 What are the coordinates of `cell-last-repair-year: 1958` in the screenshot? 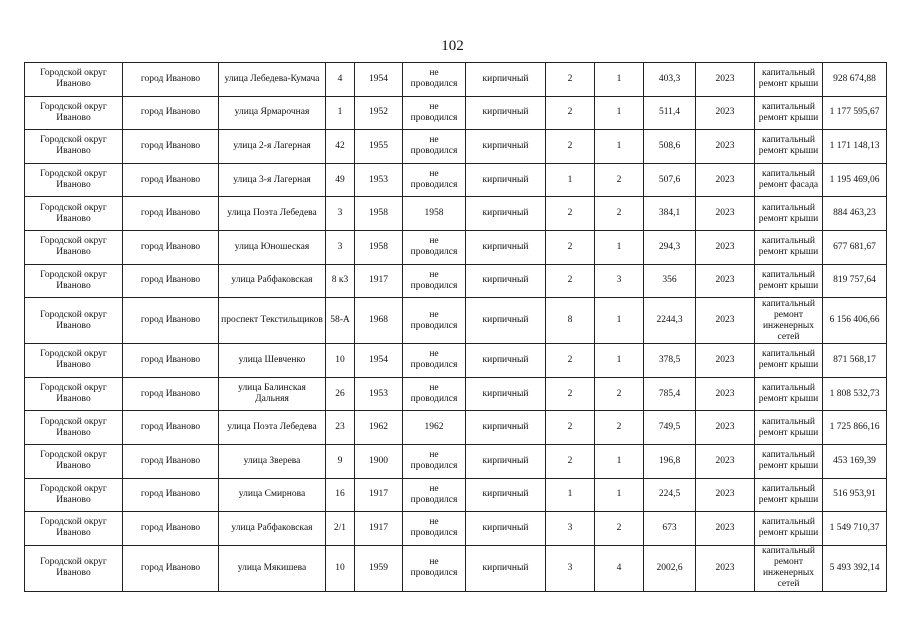 It's located at (434, 213).